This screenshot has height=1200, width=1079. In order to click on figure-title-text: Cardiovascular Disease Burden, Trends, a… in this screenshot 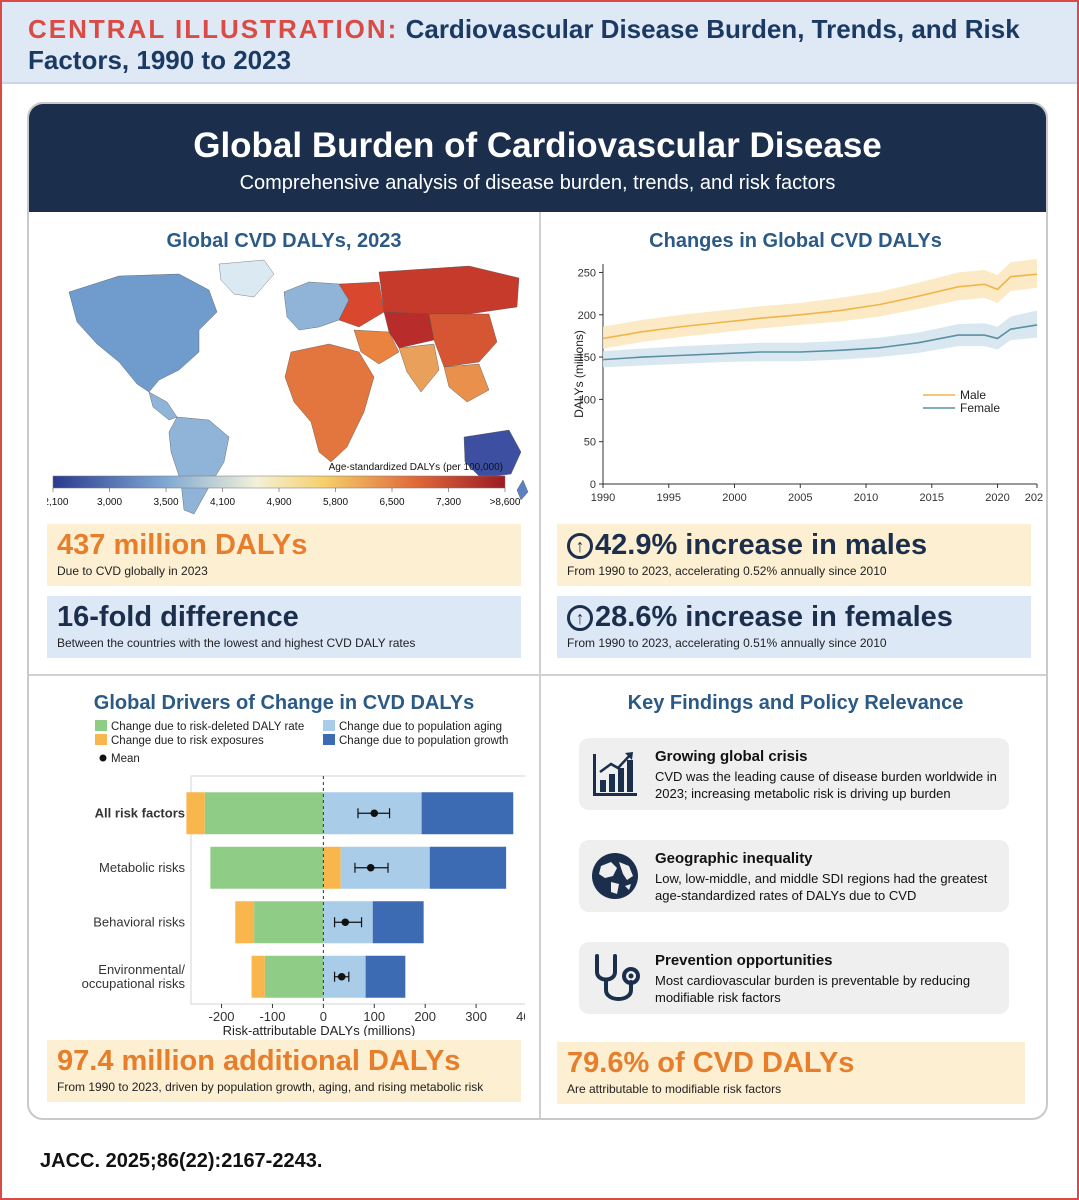, I will do `click(524, 44)`.